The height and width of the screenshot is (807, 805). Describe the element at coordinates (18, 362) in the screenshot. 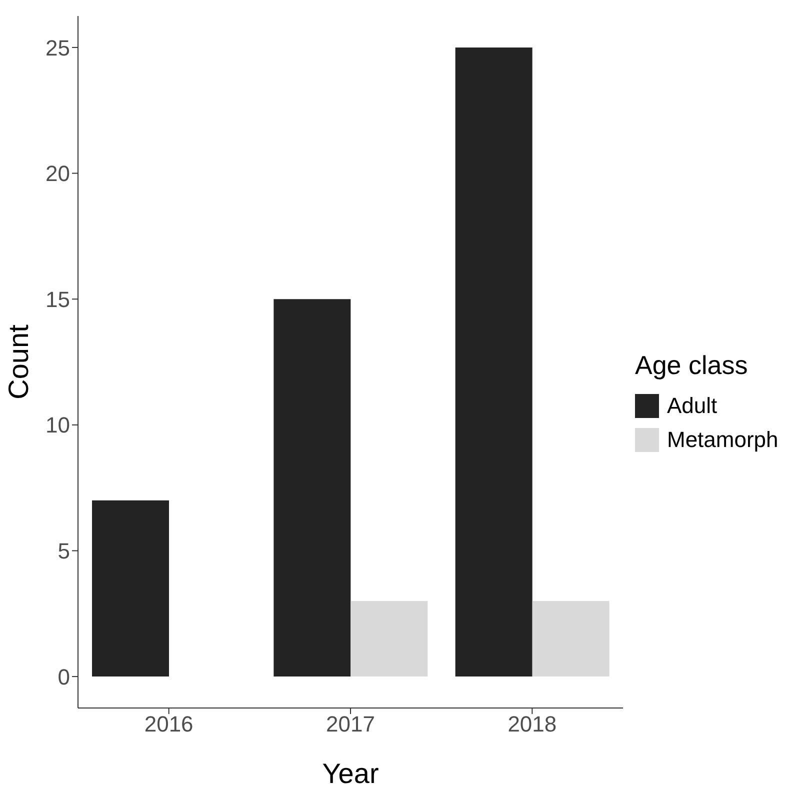

I see `y-axis-title: Count` at that location.